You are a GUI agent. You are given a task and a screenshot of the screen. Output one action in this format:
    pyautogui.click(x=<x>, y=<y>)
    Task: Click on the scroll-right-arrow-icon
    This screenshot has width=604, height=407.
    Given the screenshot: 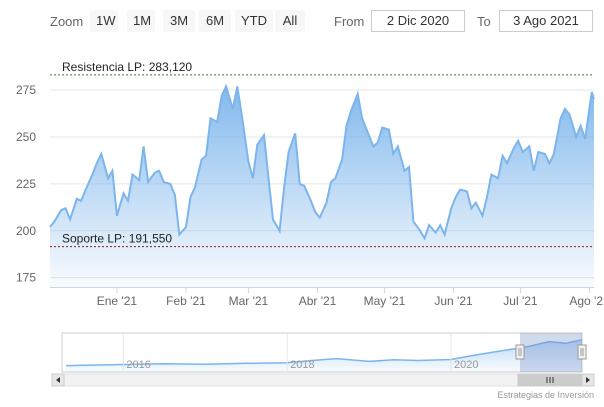 What is the action you would take?
    pyautogui.click(x=588, y=380)
    